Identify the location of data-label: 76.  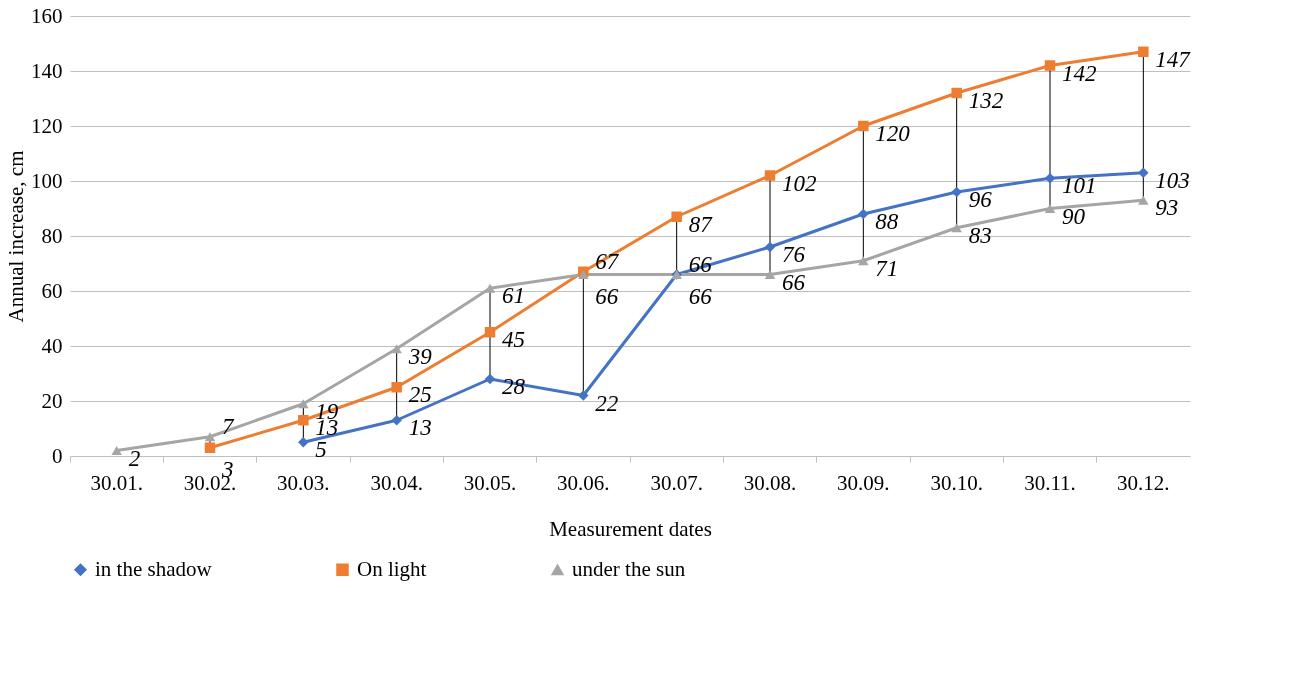
(794, 254).